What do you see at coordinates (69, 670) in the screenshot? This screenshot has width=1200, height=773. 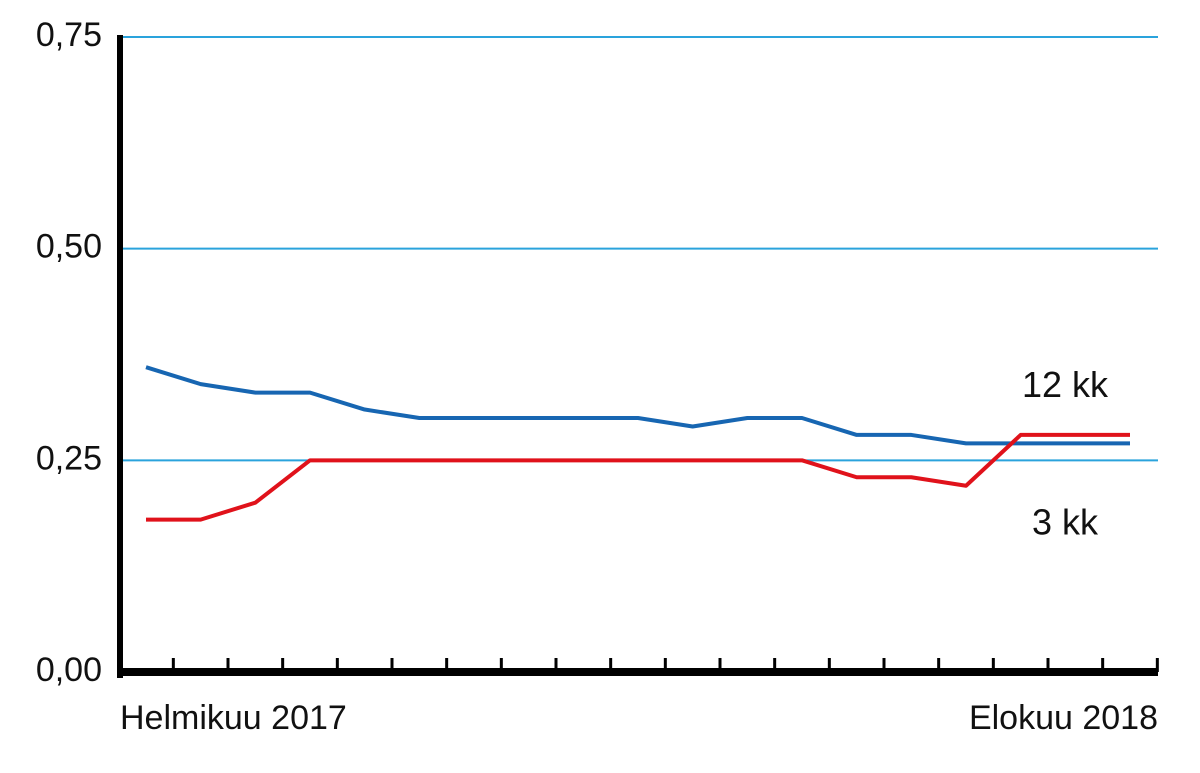 I see `y-tick-label: 0,00` at bounding box center [69, 670].